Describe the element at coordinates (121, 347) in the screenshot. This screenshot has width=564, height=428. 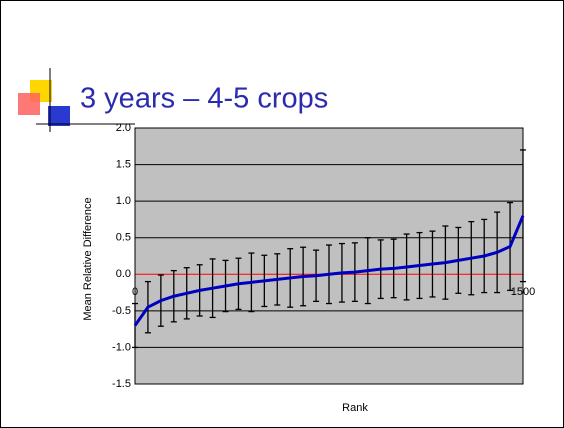
I see `y-tick-label: -1.0` at that location.